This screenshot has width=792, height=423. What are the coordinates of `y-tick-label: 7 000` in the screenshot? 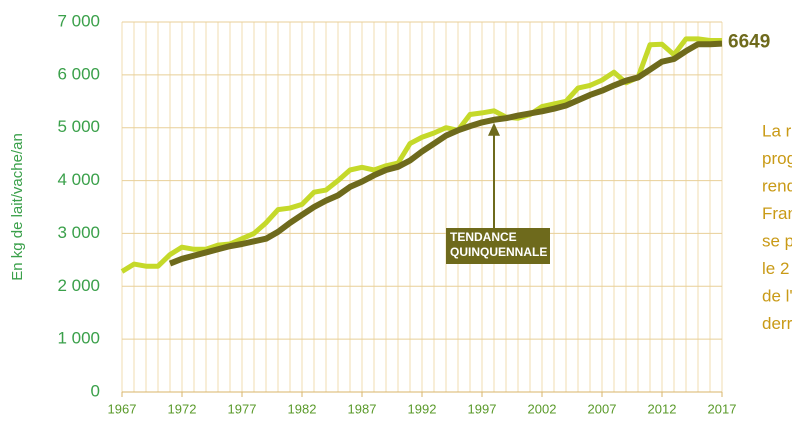 It's located at (78, 20).